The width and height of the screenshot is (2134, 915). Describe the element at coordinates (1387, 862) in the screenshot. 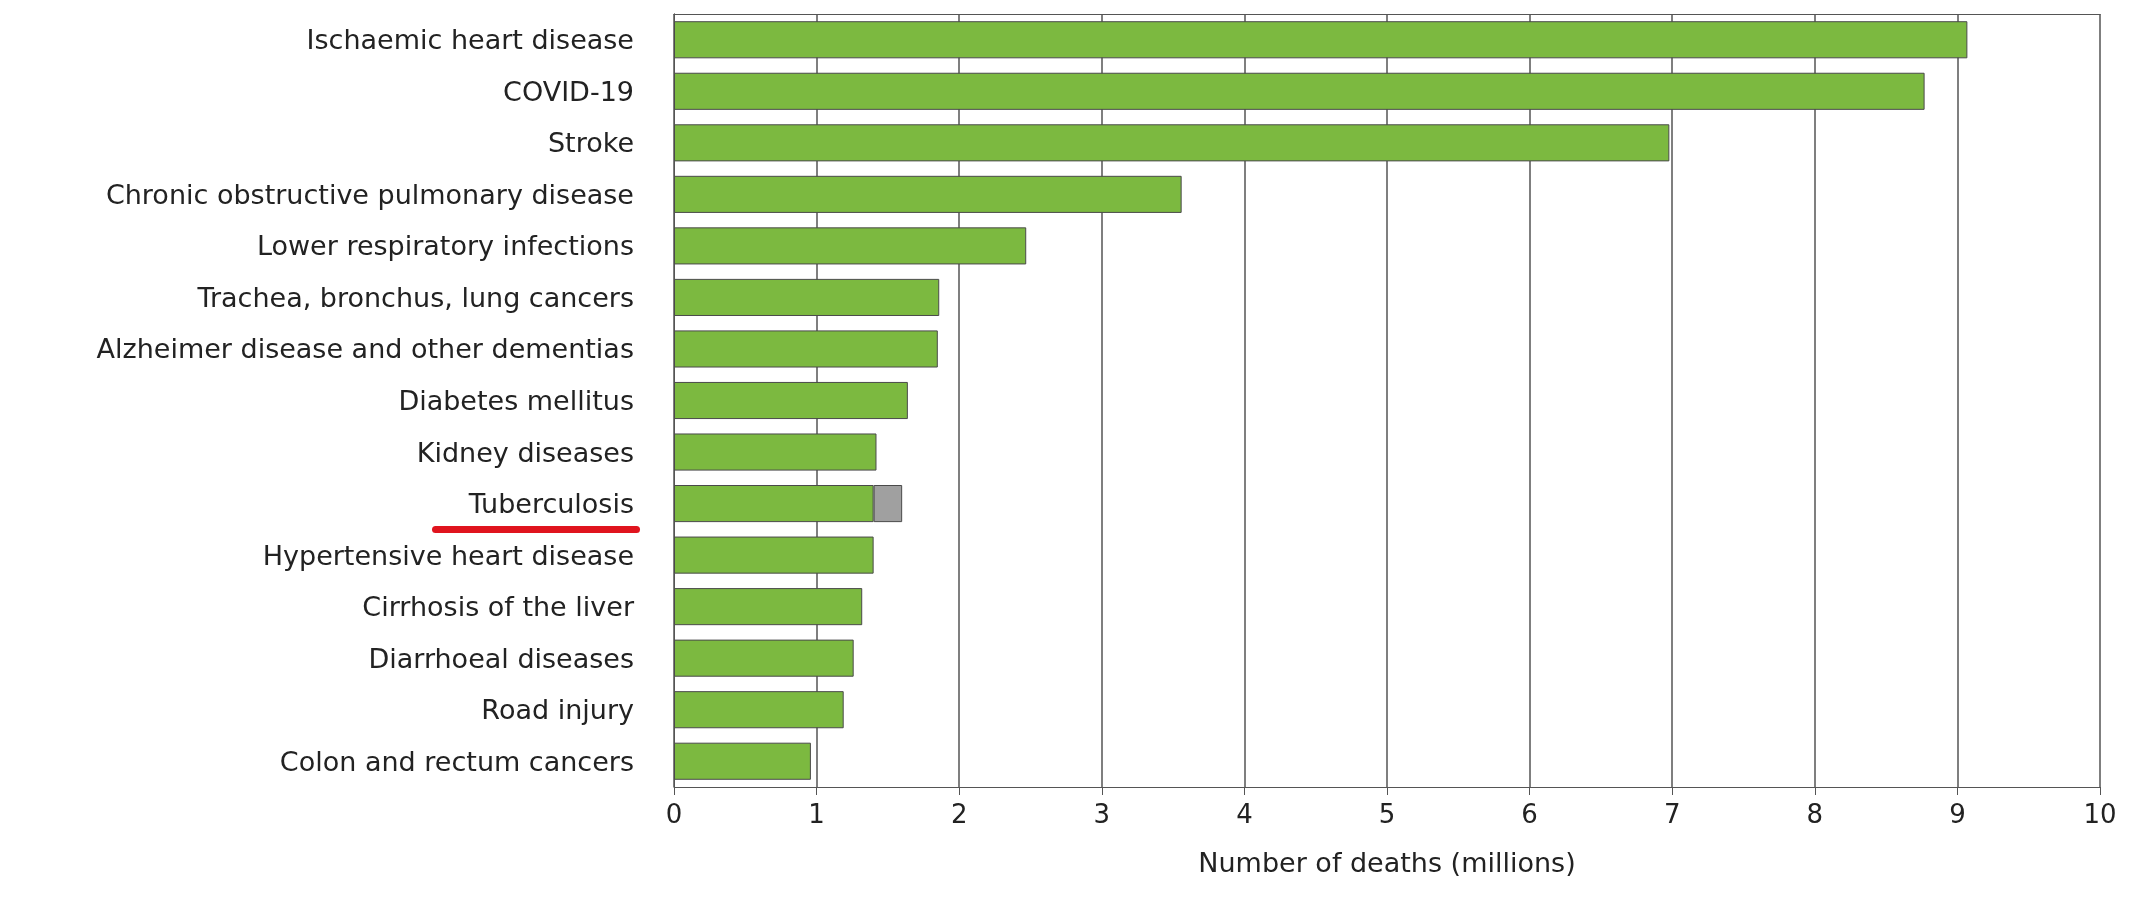

I see `x-axis-title: Number of deaths (millions)` at that location.